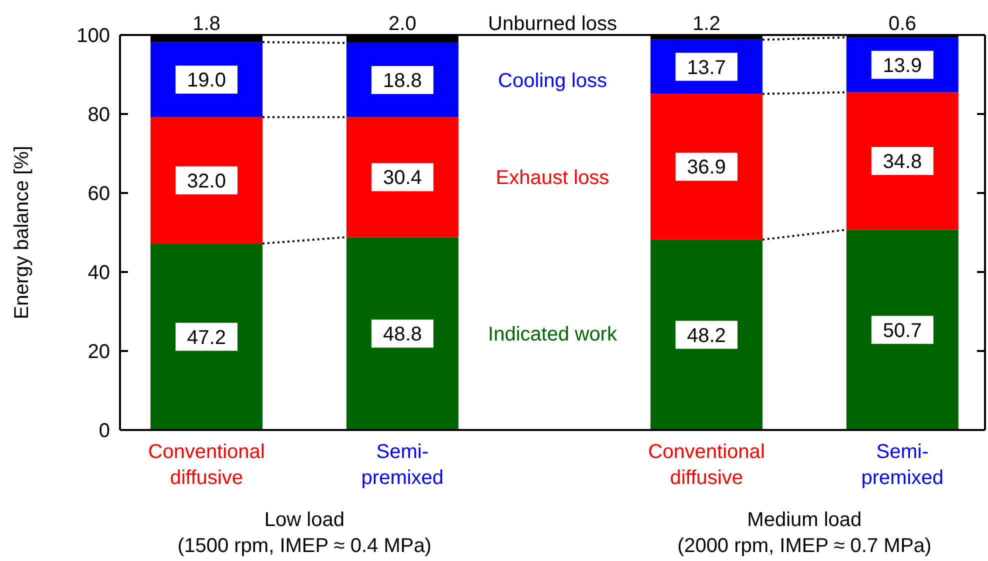 This screenshot has width=988, height=561. I want to click on y-tick-label: 40, so click(99, 273).